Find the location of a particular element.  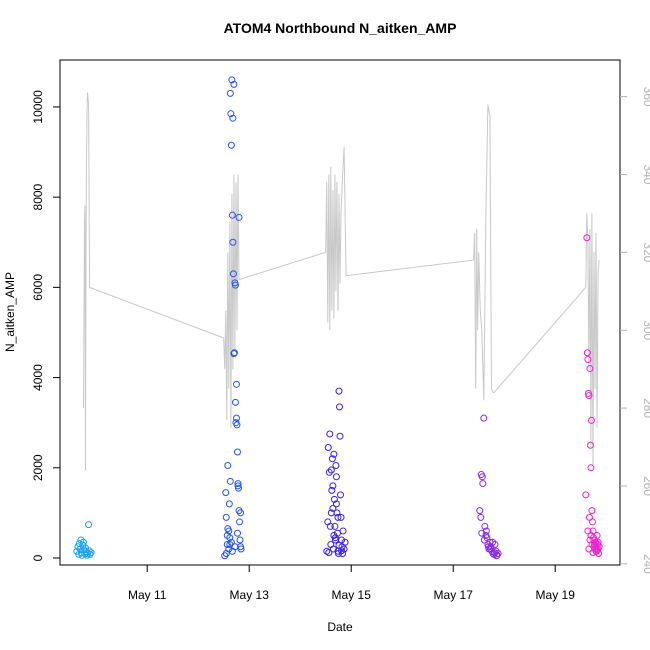

y-tick-label: 0 is located at coordinates (38, 557).